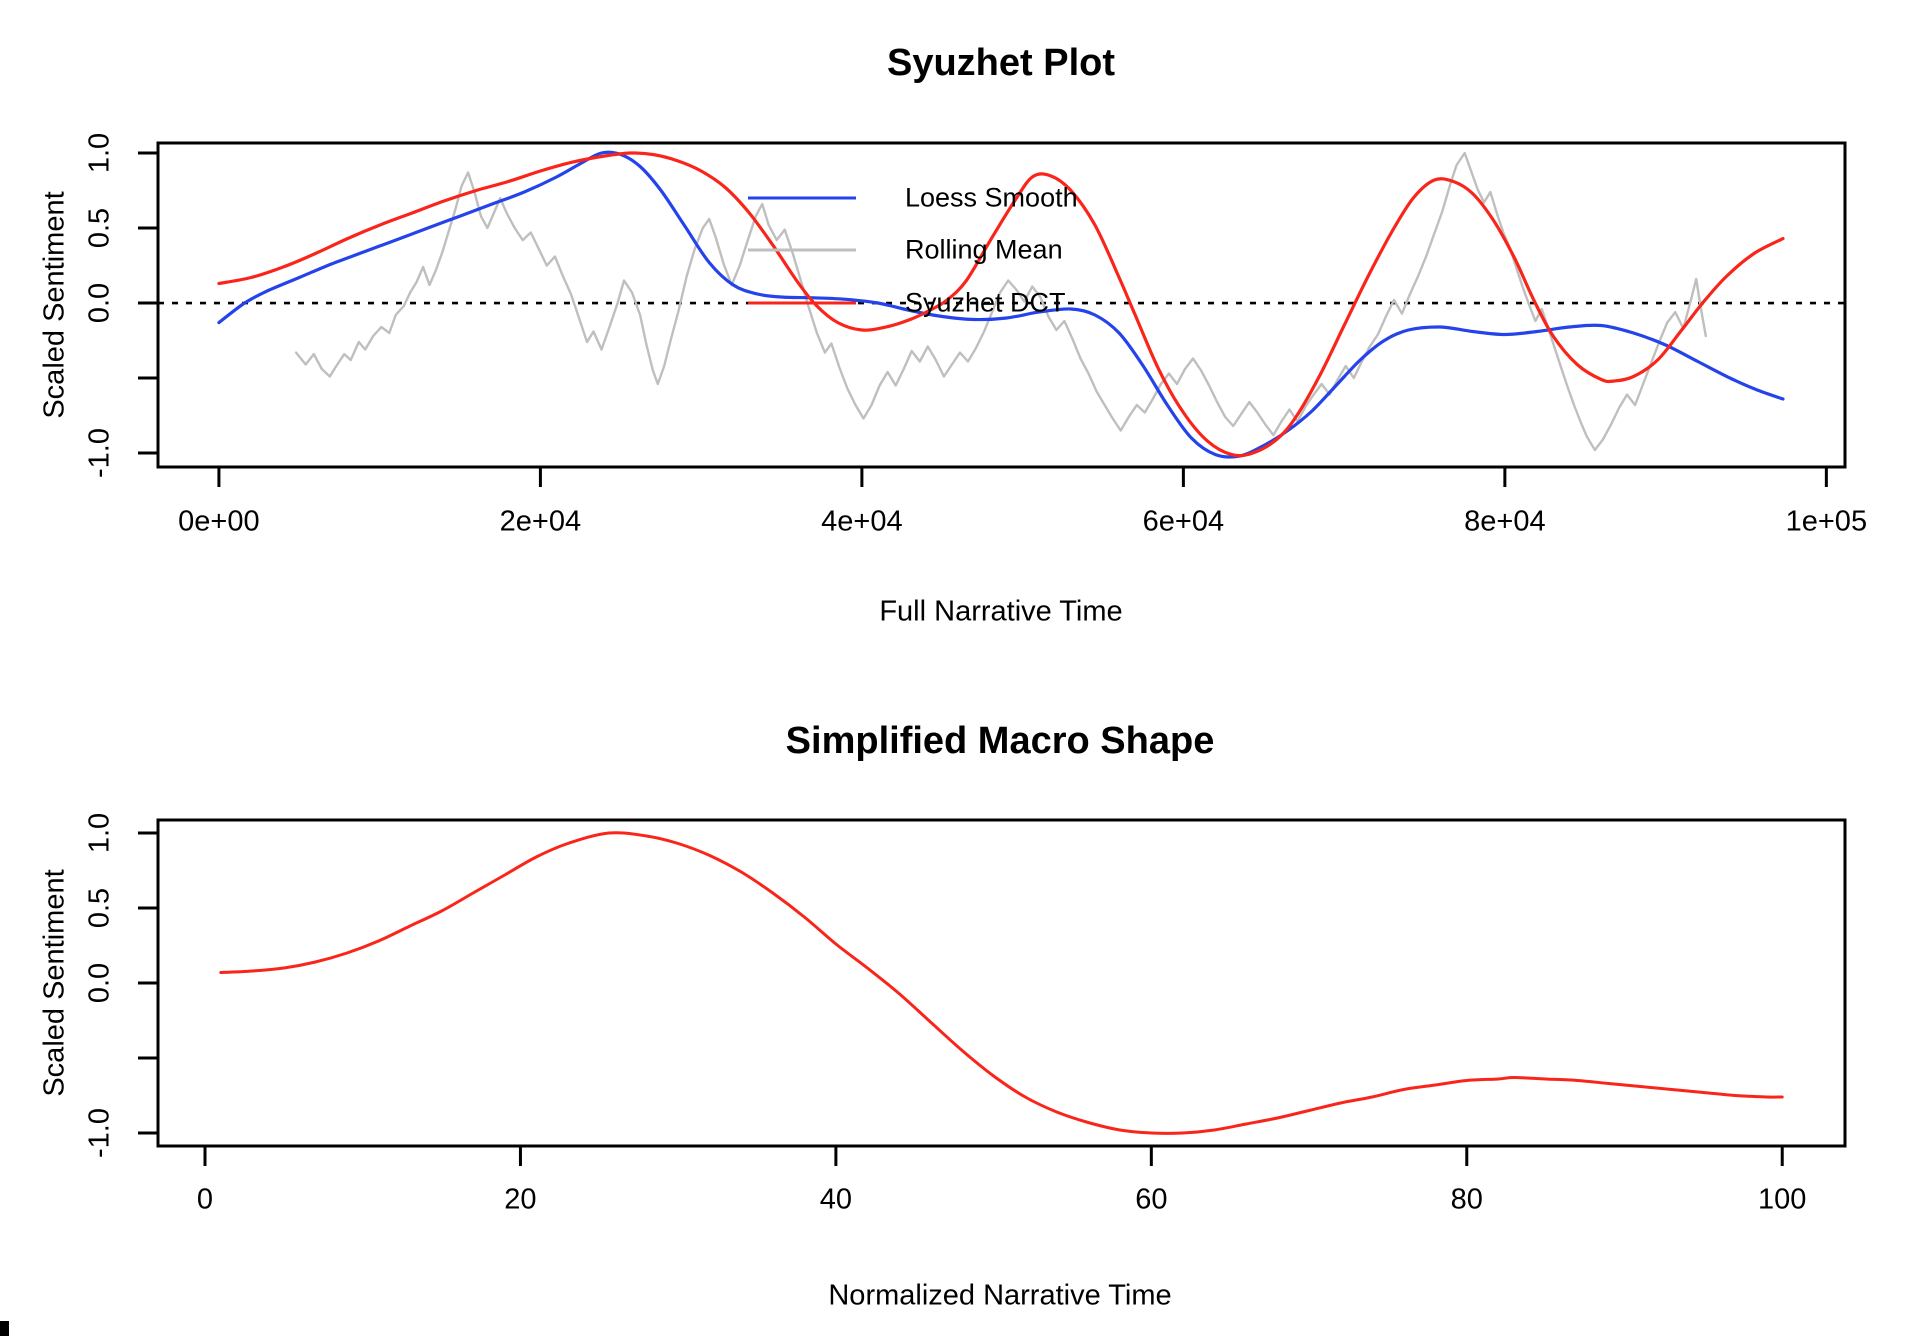  Describe the element at coordinates (862, 521) in the screenshot. I see `x-tick-label: 4e+04` at that location.